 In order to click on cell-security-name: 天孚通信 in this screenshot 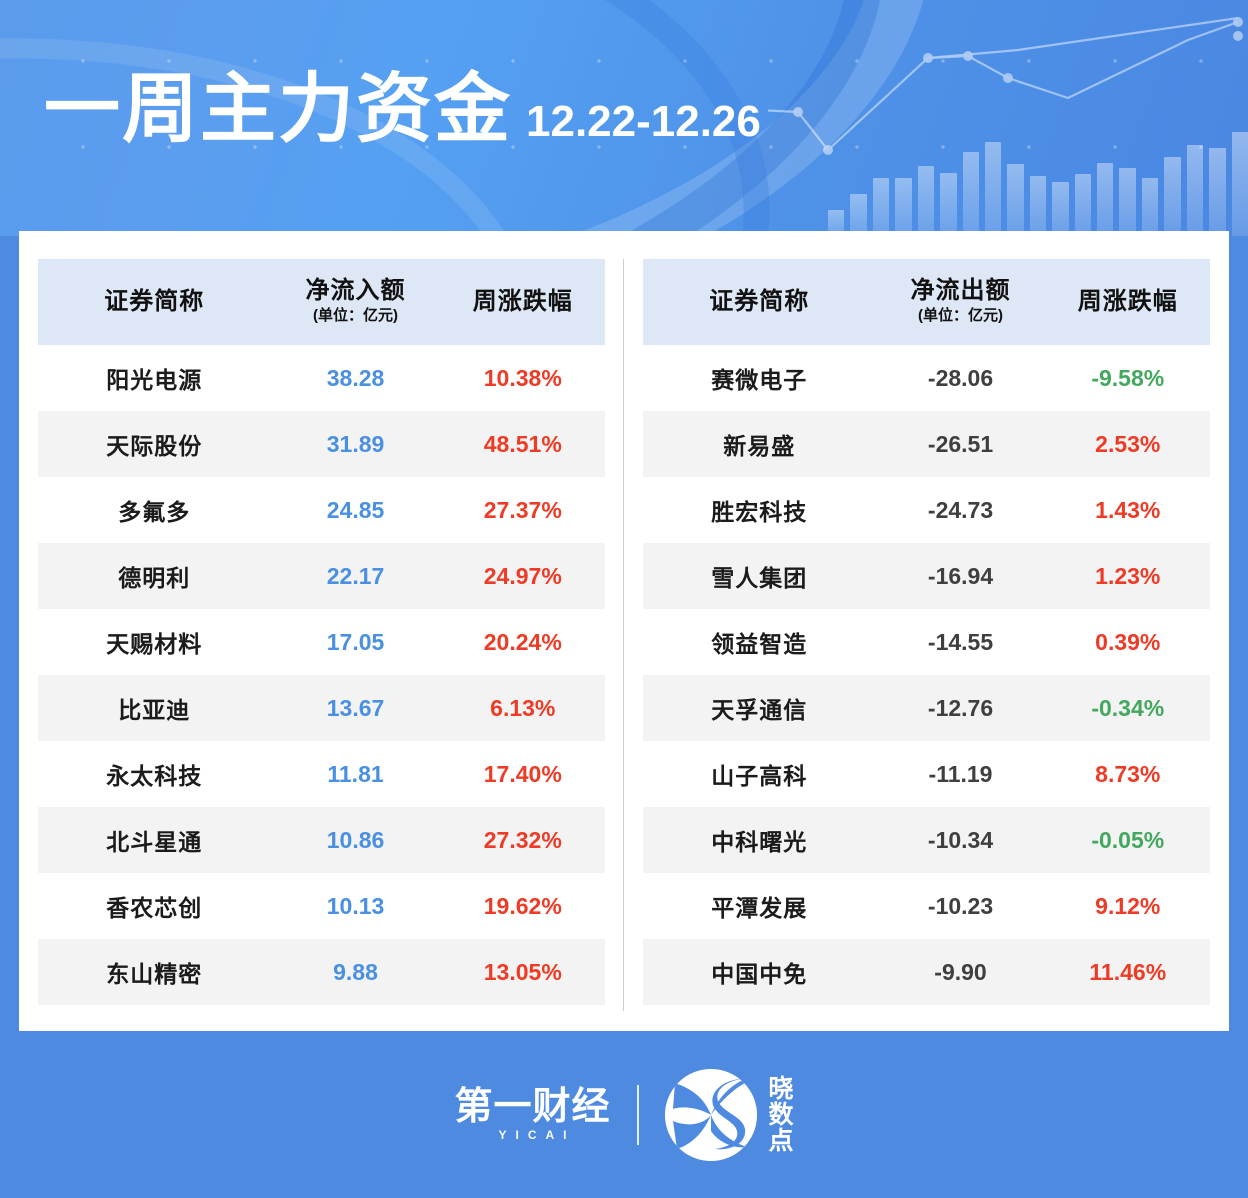, I will do `click(759, 708)`.